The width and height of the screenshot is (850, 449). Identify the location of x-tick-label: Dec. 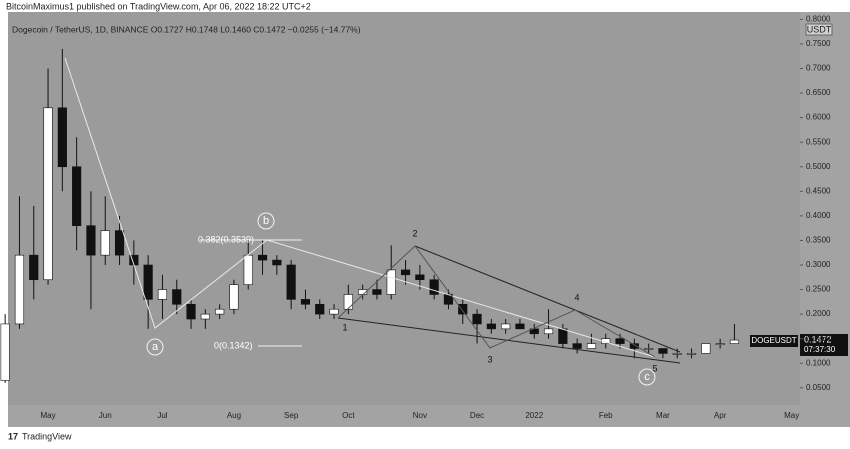
(477, 415).